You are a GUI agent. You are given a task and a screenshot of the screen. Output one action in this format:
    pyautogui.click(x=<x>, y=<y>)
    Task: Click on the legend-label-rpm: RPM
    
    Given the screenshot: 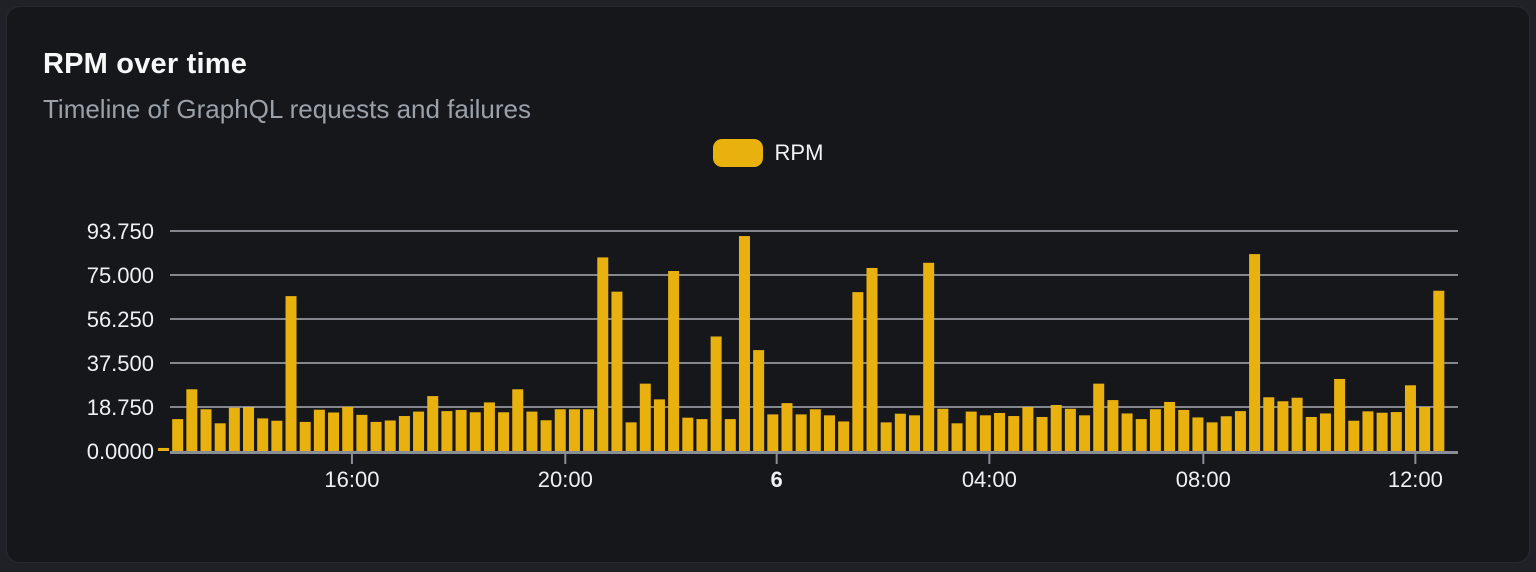 What is the action you would take?
    pyautogui.click(x=799, y=152)
    